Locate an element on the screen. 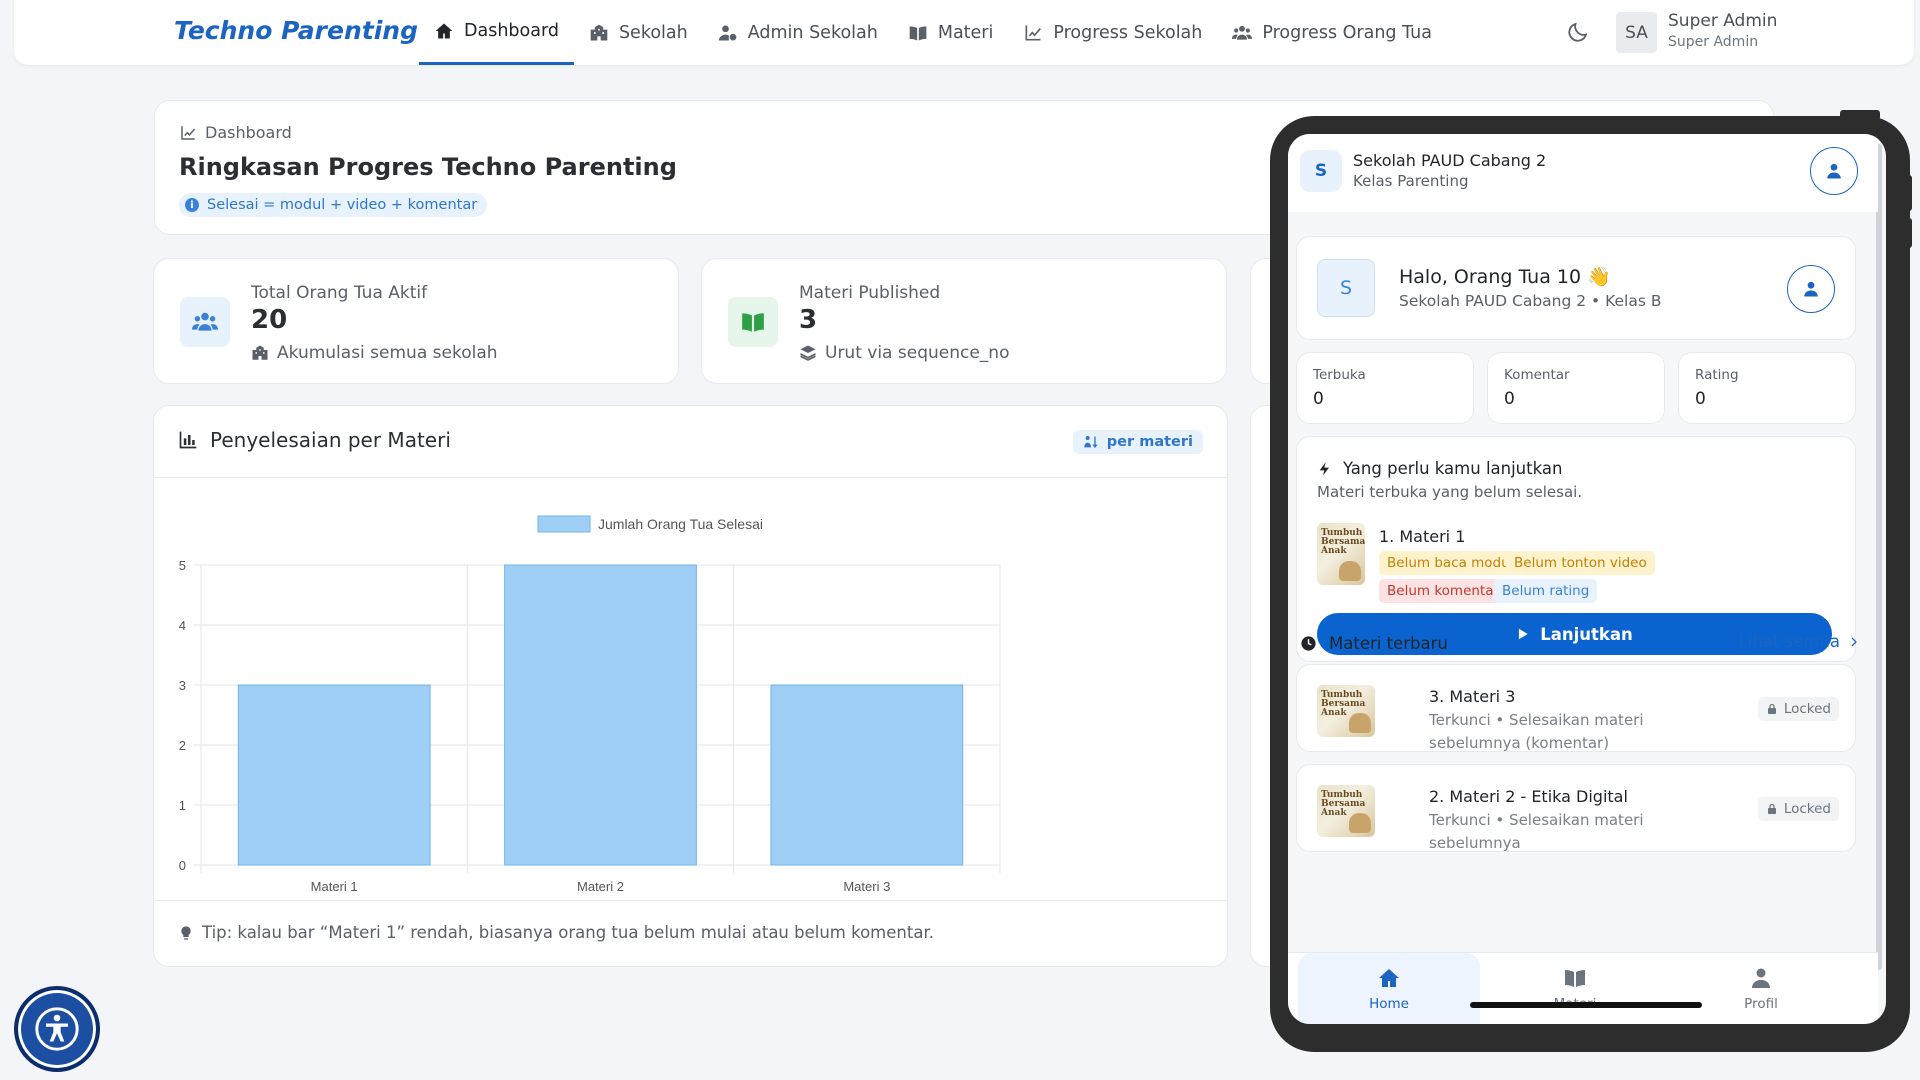  see-all-link: Lihat semua is located at coordinates (1799, 641).